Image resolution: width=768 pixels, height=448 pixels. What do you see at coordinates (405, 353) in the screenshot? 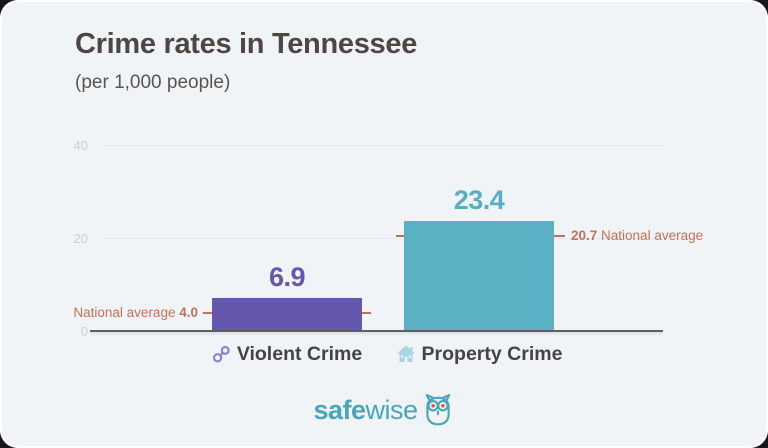
I see `house-icon` at bounding box center [405, 353].